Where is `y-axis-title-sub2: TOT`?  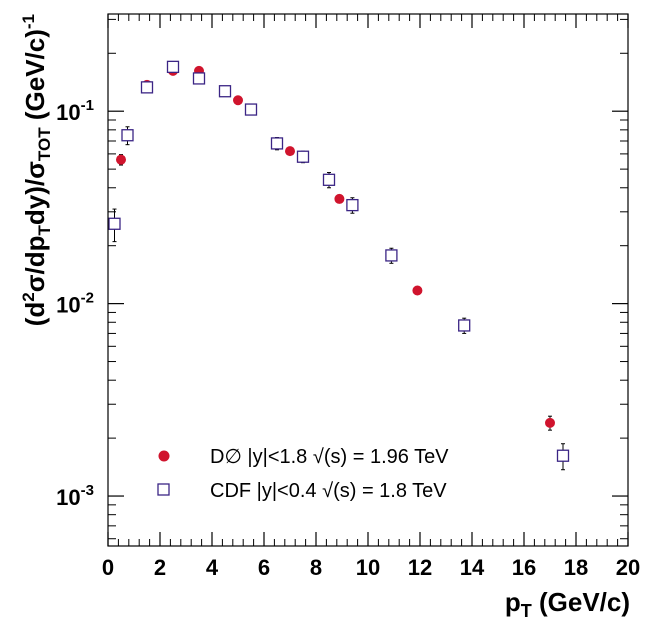
y-axis-title-sub2: TOT is located at coordinates (44, 144).